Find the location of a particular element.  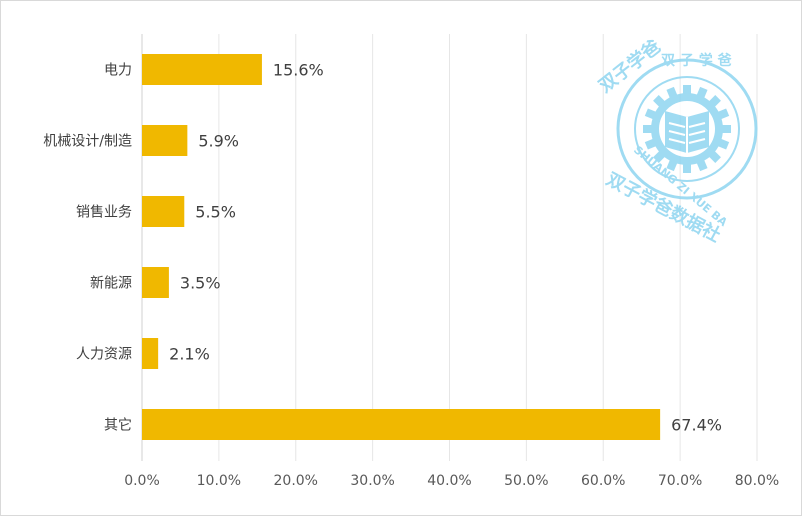

x-tick-label: 0.0% is located at coordinates (142, 481).